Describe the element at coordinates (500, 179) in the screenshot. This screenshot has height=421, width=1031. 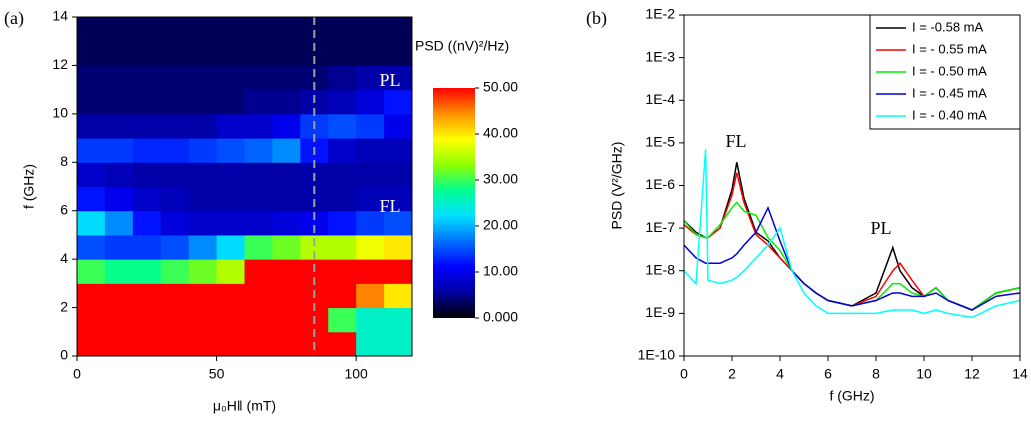
I see `colorbar-tick-label: 30.00` at that location.